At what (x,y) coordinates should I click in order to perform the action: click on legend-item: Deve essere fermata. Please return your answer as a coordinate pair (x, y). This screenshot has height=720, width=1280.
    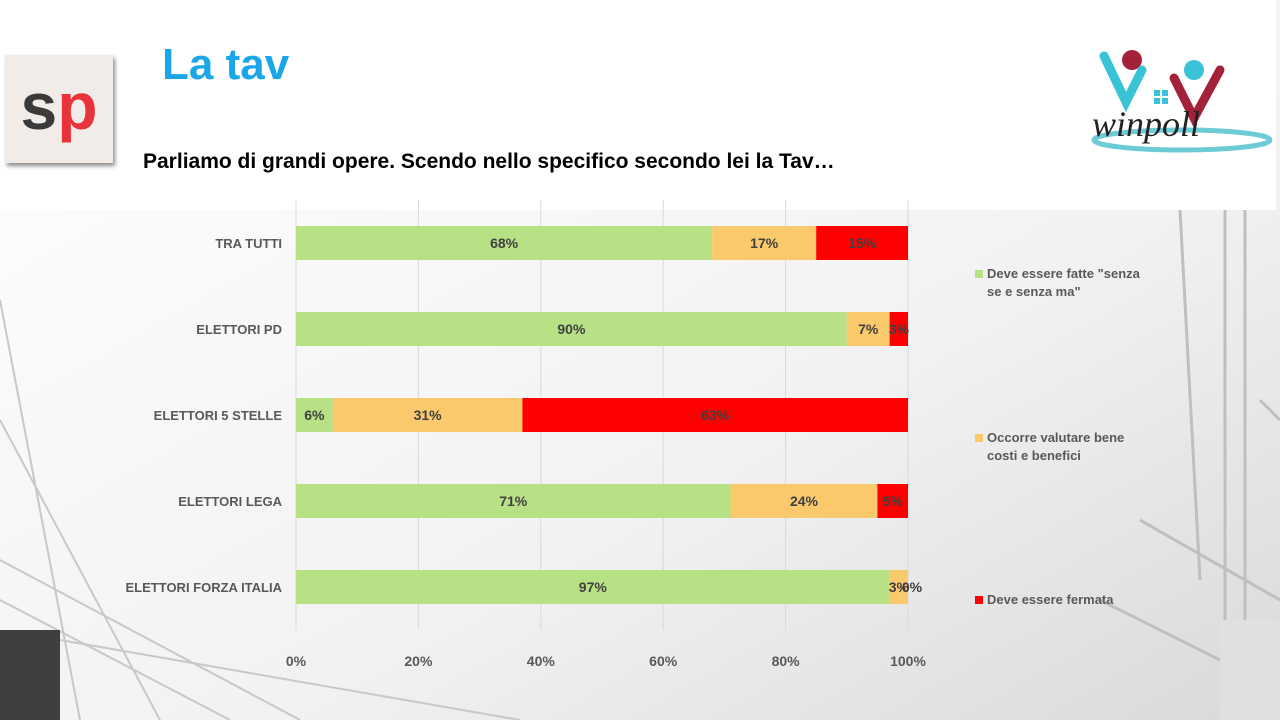
    Looking at the image, I should click on (1044, 600).